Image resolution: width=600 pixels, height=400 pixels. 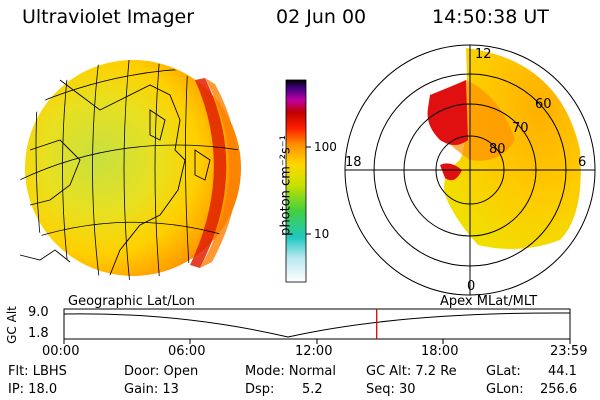 I want to click on limb-emission-band, so click(x=208, y=173).